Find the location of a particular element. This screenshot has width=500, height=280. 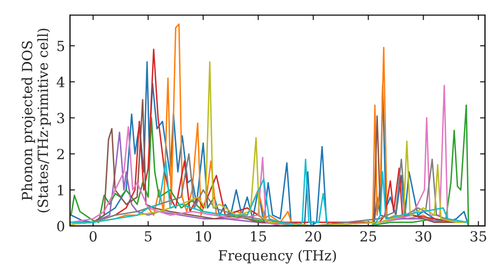

y-tick-label: 3 is located at coordinates (60, 118).